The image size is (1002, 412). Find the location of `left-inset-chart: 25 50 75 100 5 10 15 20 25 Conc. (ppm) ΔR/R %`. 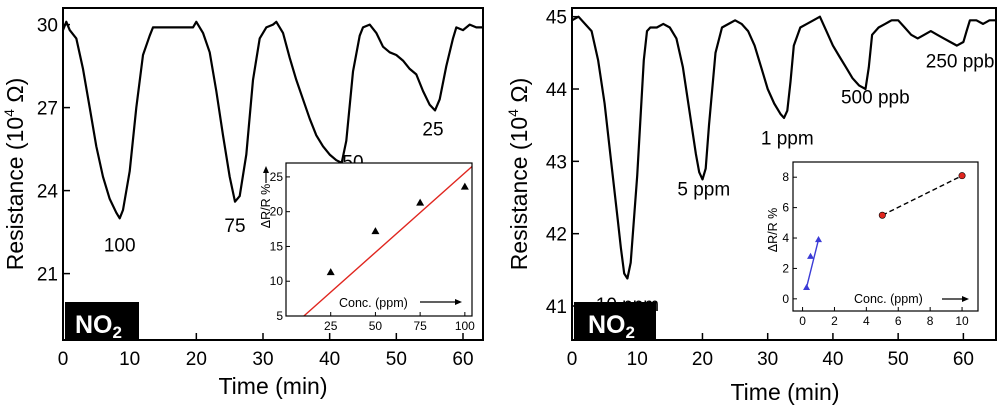

left-inset-chart: 25 50 75 100 5 10 15 20 25 Conc. (ppm) ΔR/R % is located at coordinates (367, 247).